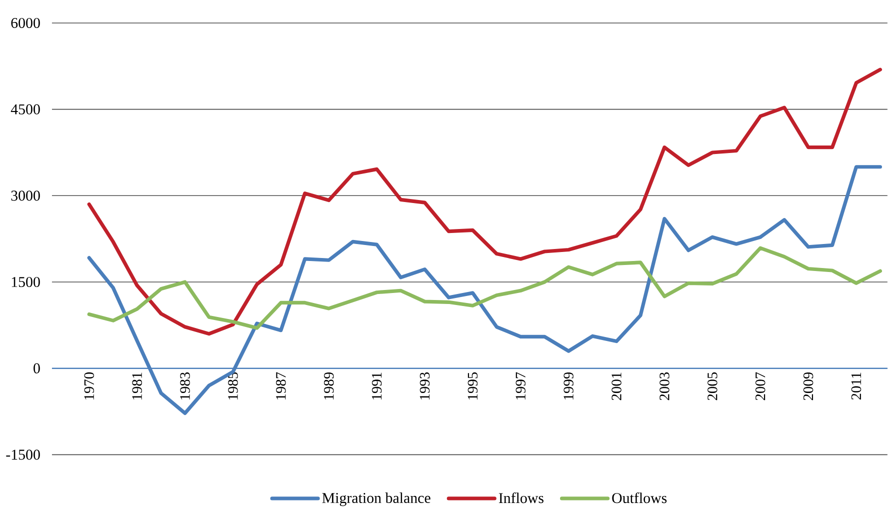  I want to click on line-series, so click(484, 288).